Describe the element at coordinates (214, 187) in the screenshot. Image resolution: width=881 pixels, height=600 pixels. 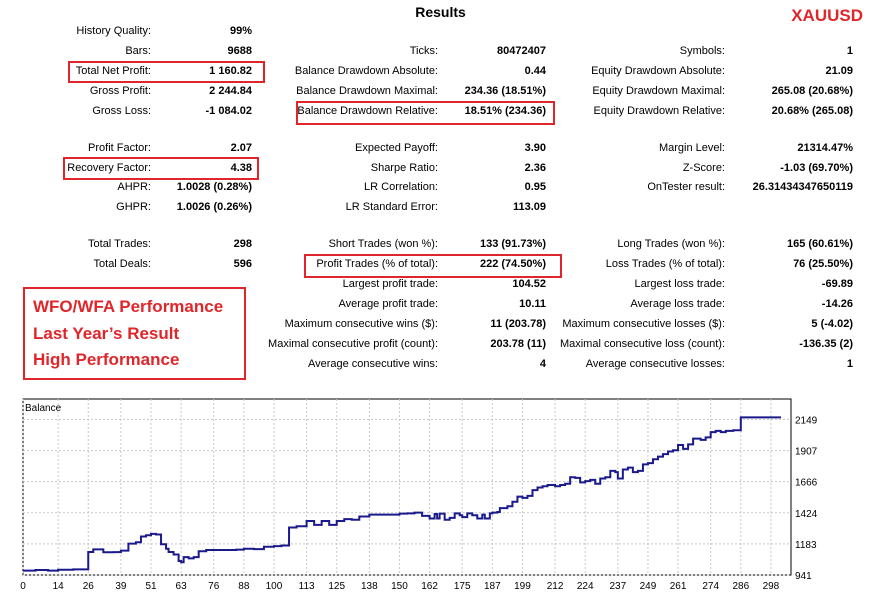
I see `col1-value-7: 1.0028 (0.28%)` at that location.